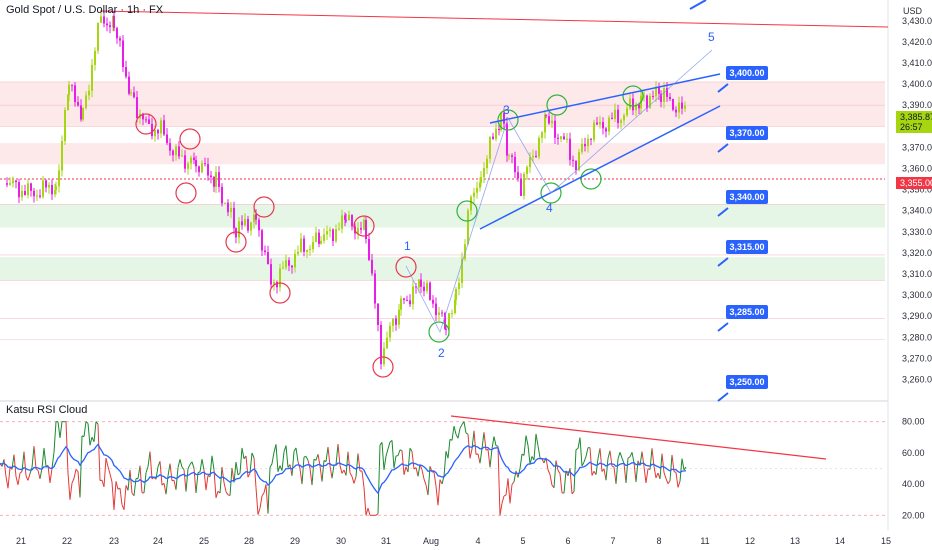 Image resolution: width=932 pixels, height=550 pixels. I want to click on time-tick-label-3: 24, so click(158, 541).